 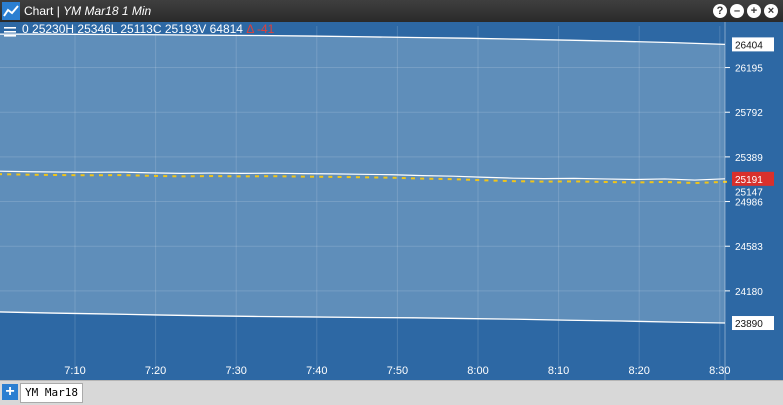 What do you see at coordinates (720, 11) in the screenshot?
I see `help-icon: ?` at bounding box center [720, 11].